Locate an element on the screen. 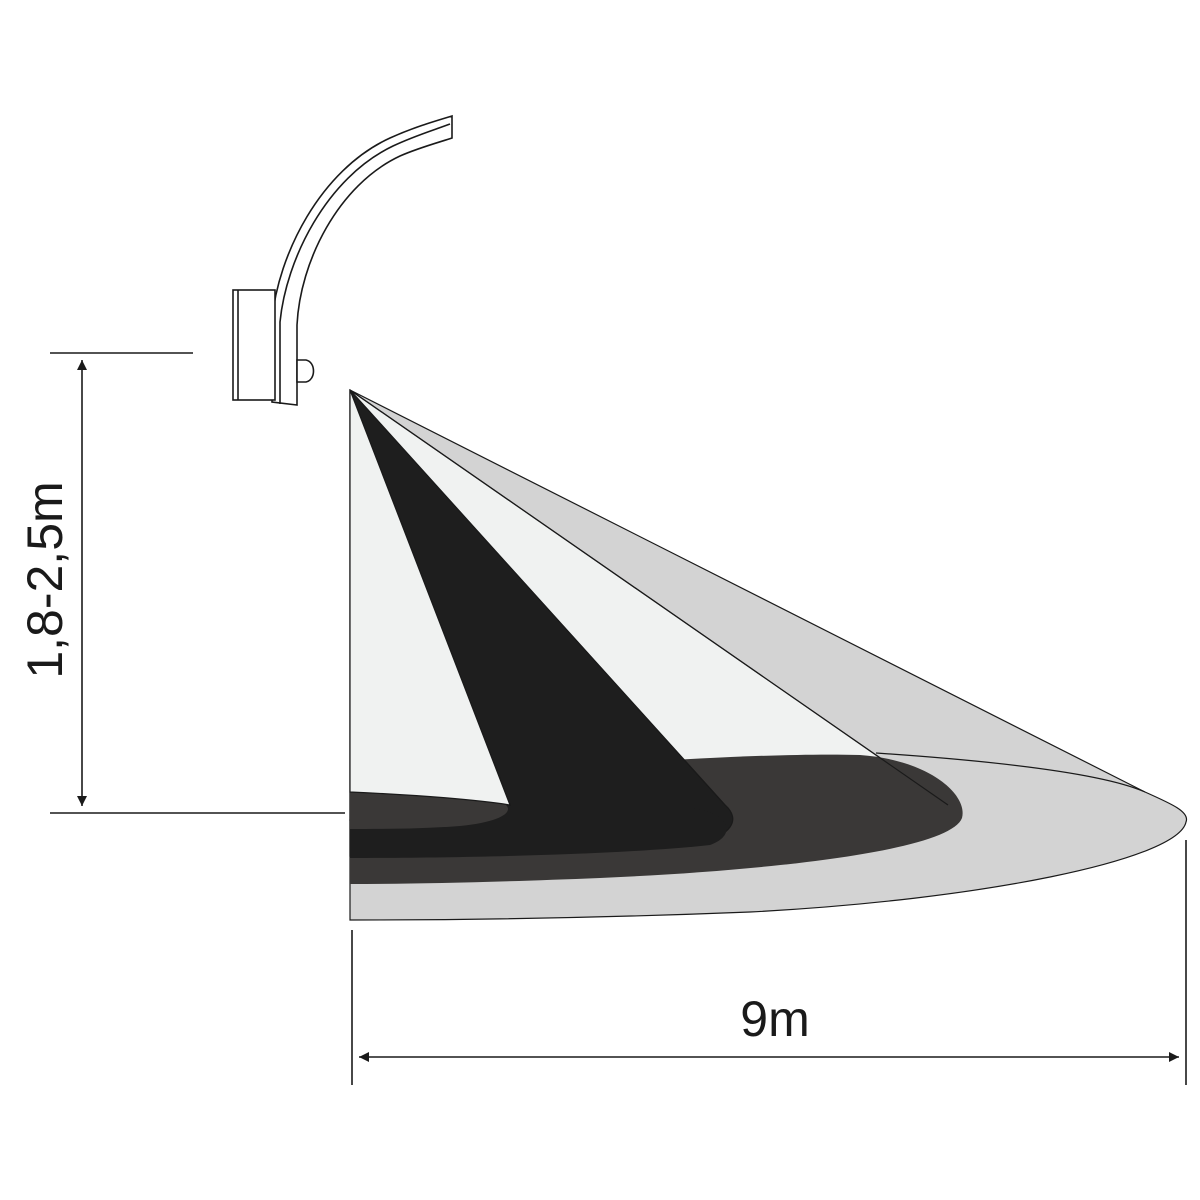 The height and width of the screenshot is (1200, 1200). zone-near-edge is located at coordinates (537, 597).